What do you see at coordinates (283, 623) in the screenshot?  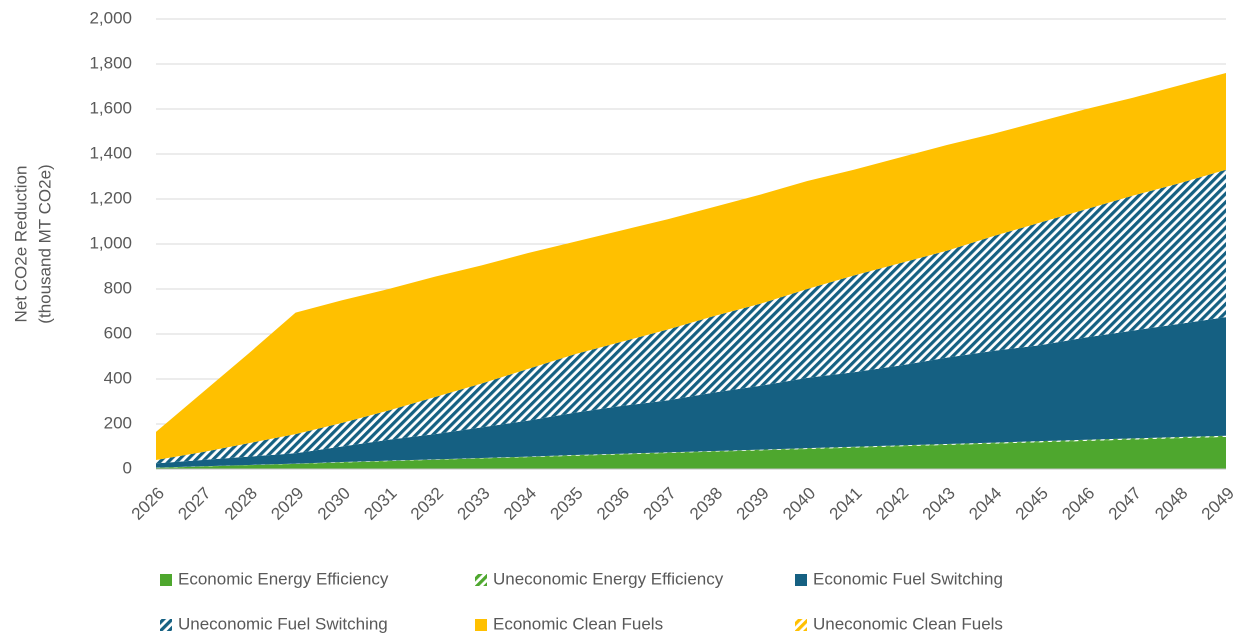 I see `legend-label: Uneconomic Fuel Switching` at bounding box center [283, 623].